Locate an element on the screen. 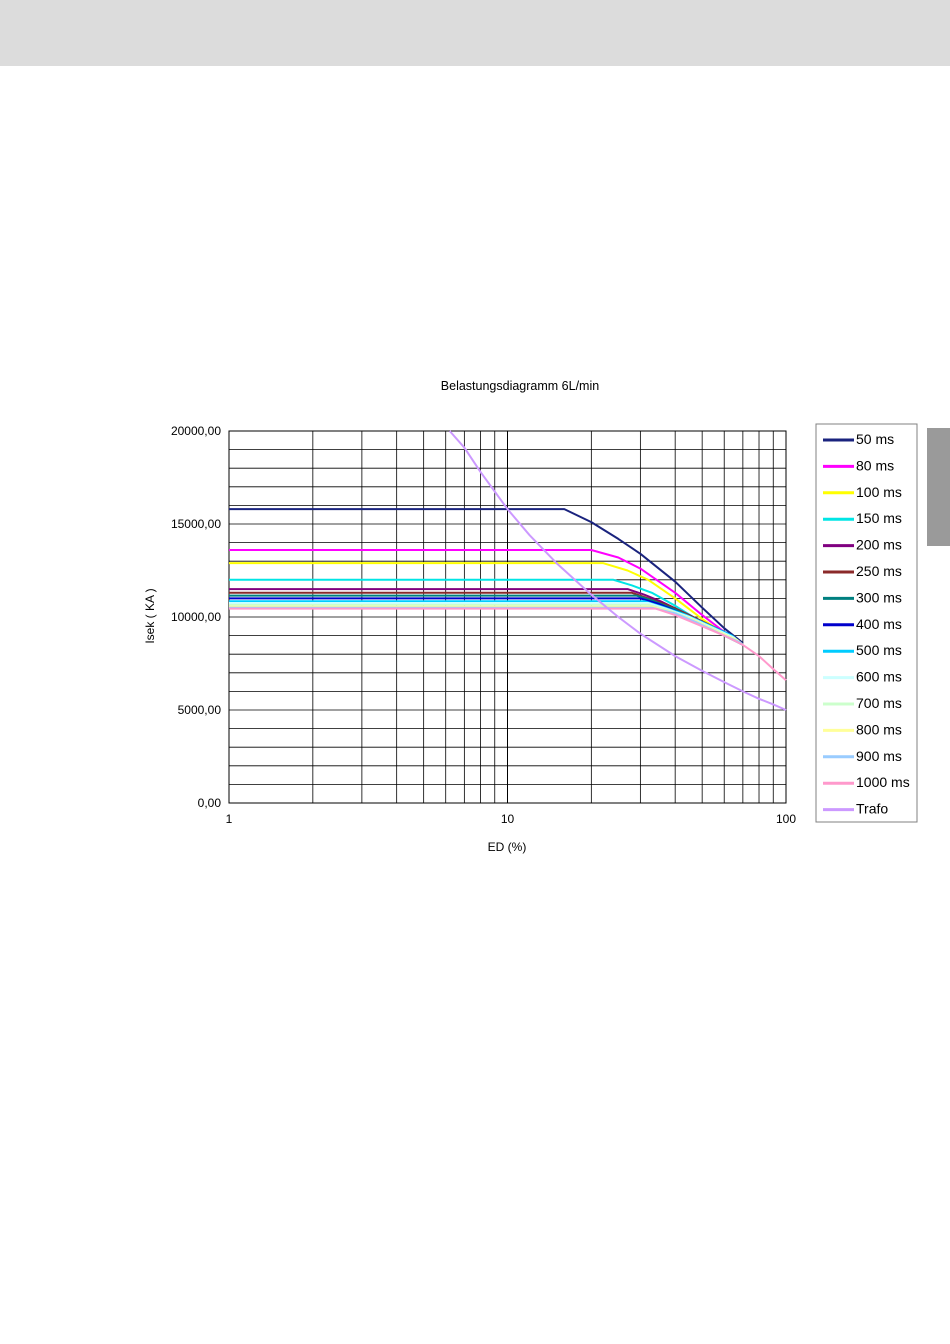  chart-title: Belastungsdiagramm 6L/min is located at coordinates (520, 386).